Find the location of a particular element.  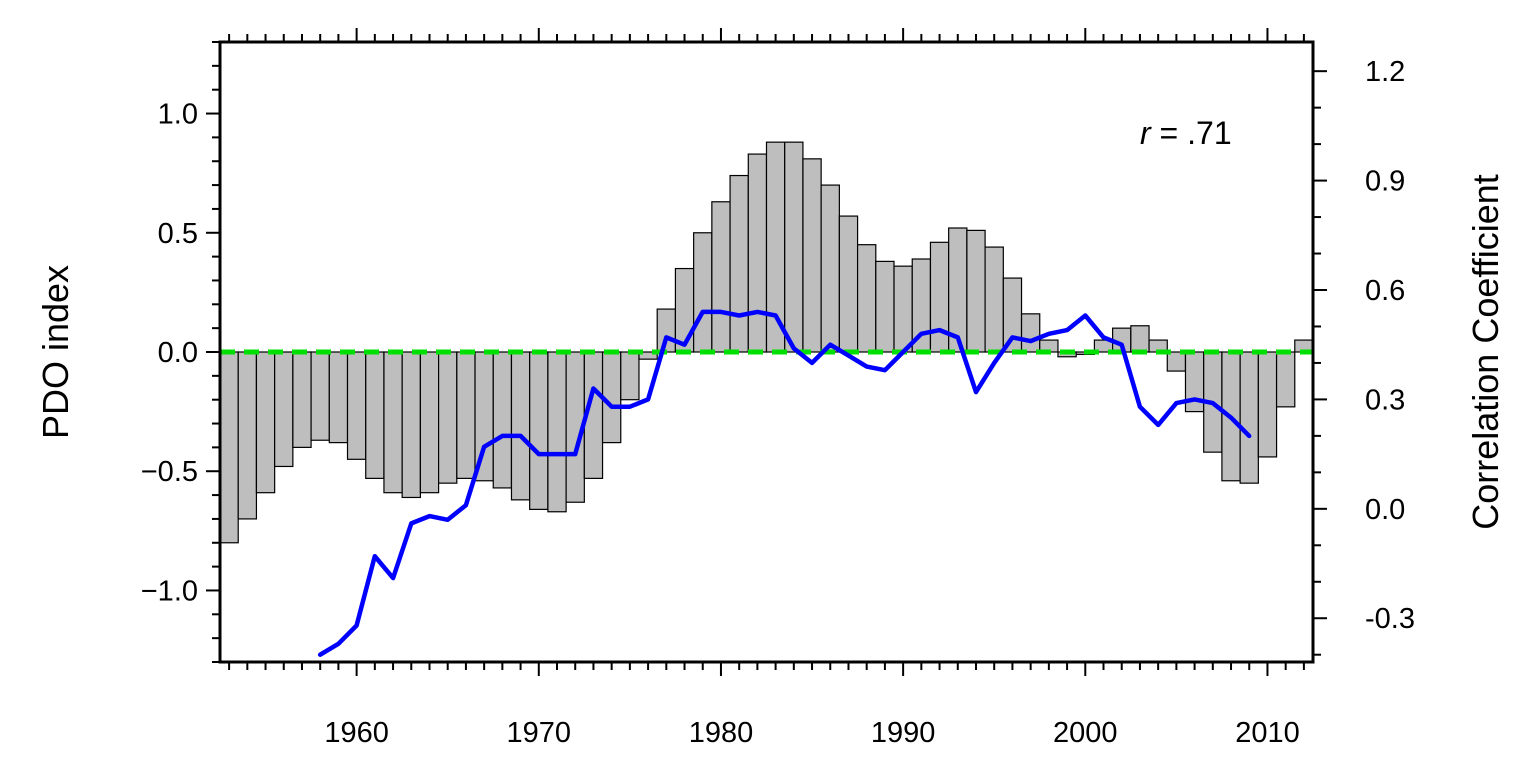

x-tick-label: 1980 is located at coordinates (721, 733).